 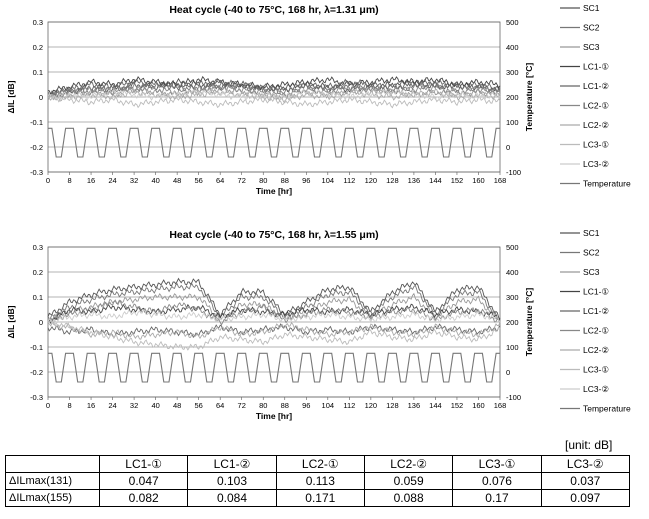 What do you see at coordinates (52, 481) in the screenshot?
I see `table-row-label: ΔILmax(131)` at bounding box center [52, 481].